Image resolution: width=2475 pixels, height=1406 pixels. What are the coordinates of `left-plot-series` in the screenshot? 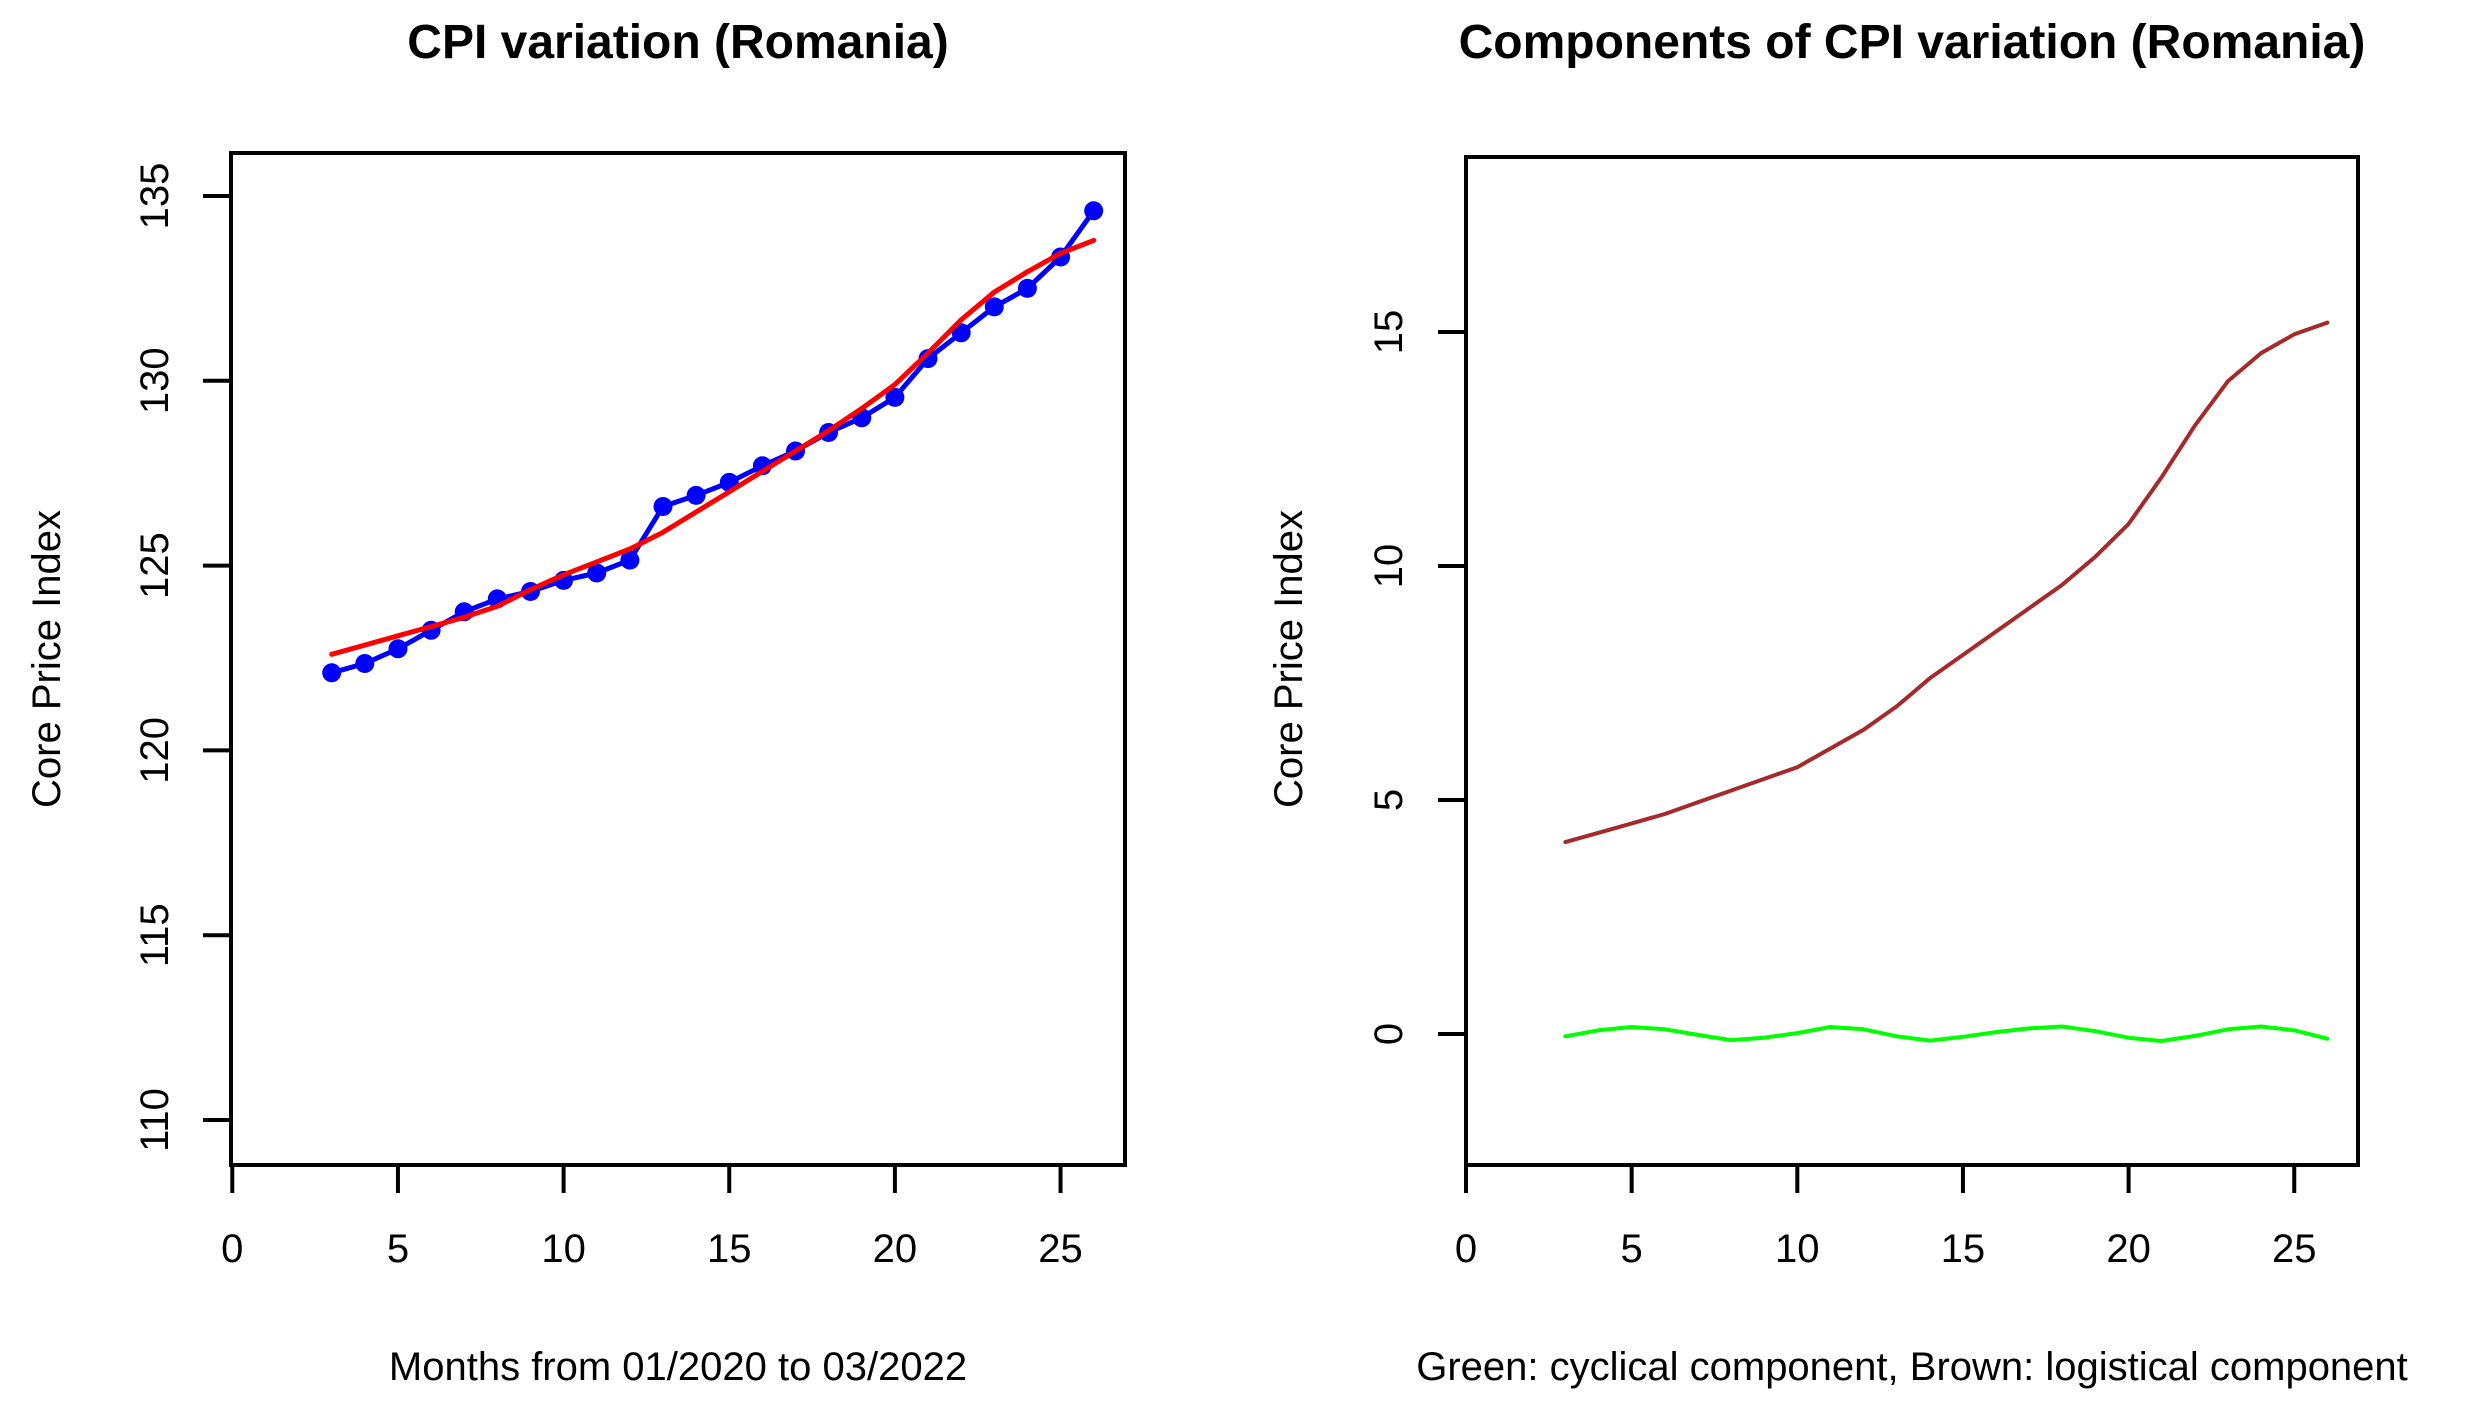 It's located at (713, 442).